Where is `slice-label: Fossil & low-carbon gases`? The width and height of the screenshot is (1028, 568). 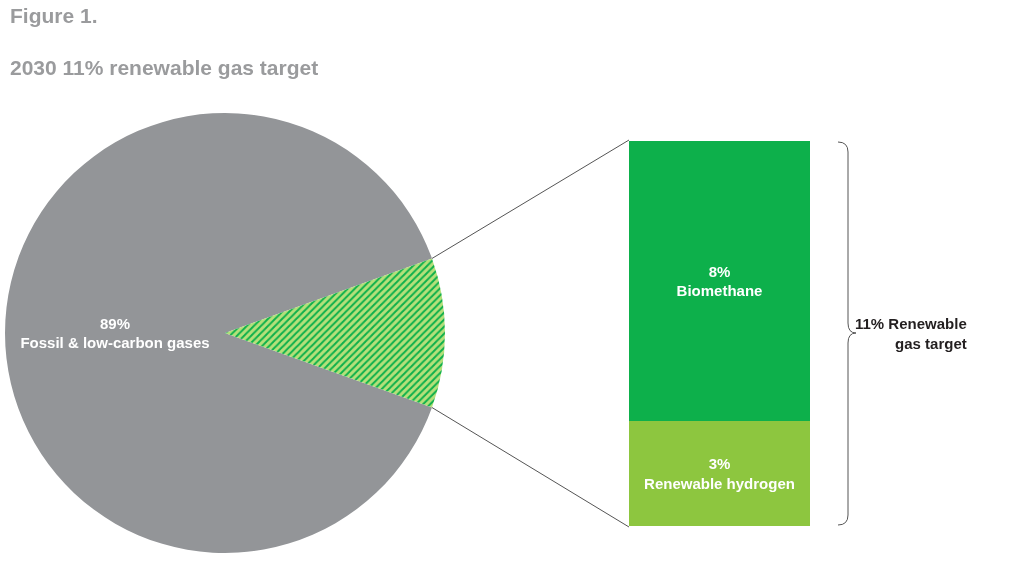 slice-label: Fossil & low-carbon gases is located at coordinates (115, 343).